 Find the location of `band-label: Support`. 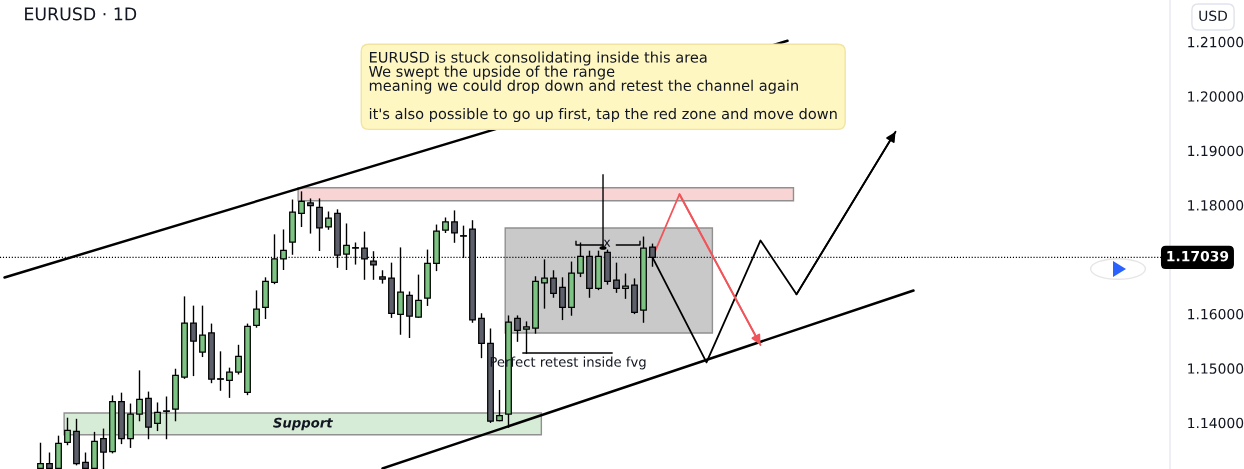

band-label: Support is located at coordinates (303, 424).